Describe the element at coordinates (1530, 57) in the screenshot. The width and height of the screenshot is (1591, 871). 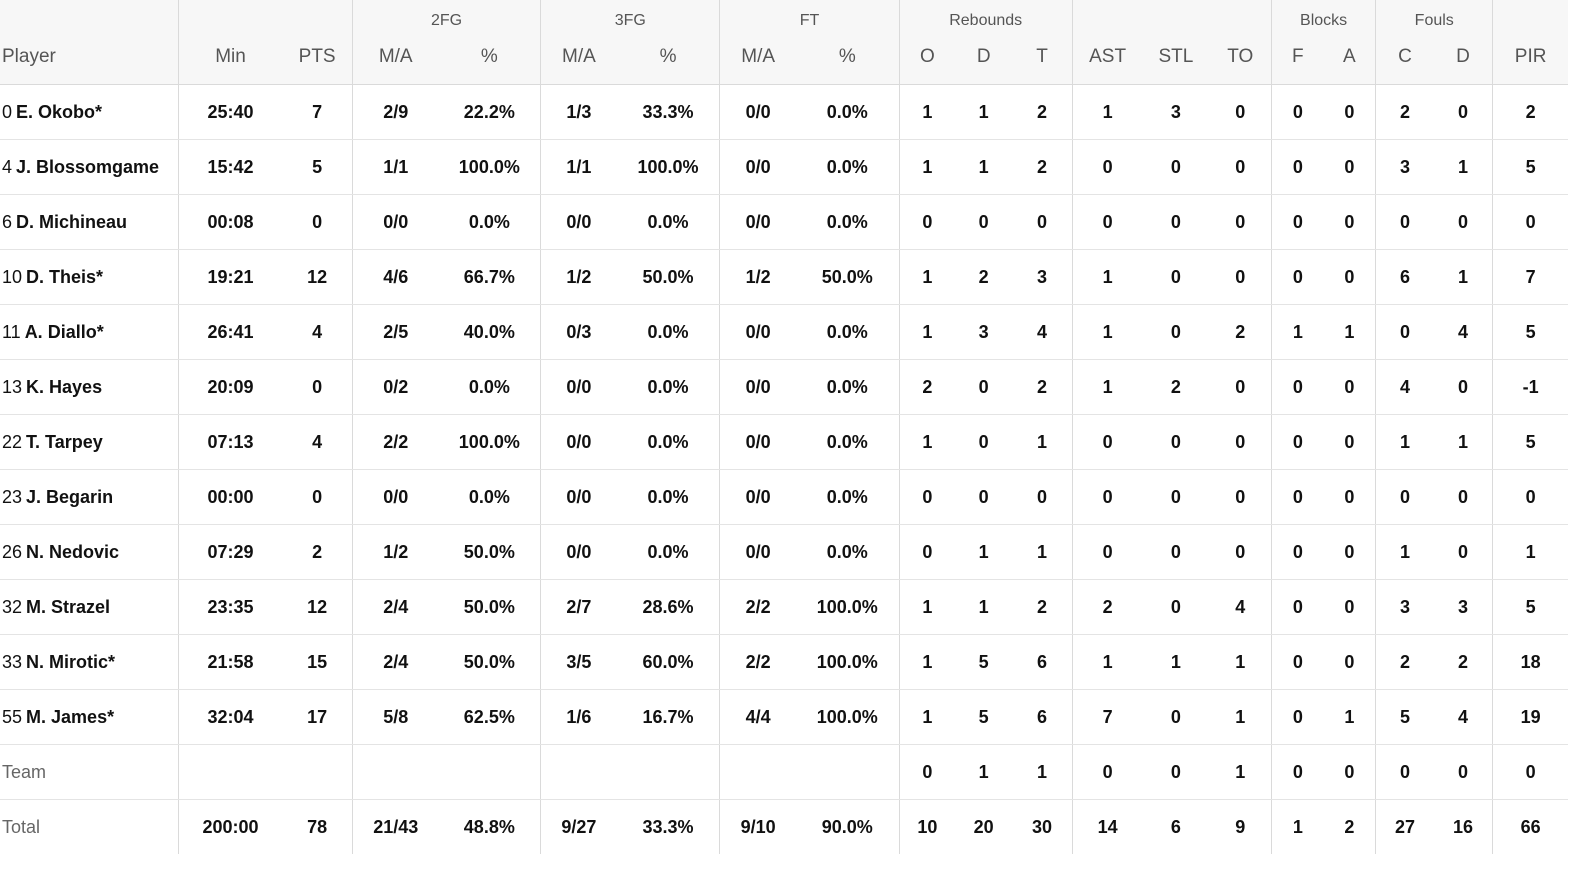
I see `col-header-pir: PIR` at that location.